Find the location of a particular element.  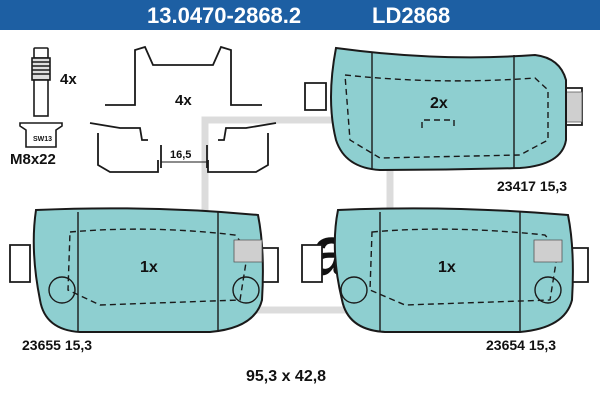

header-bar: 13.0470-2868.2 LD2868 is located at coordinates (300, 15).